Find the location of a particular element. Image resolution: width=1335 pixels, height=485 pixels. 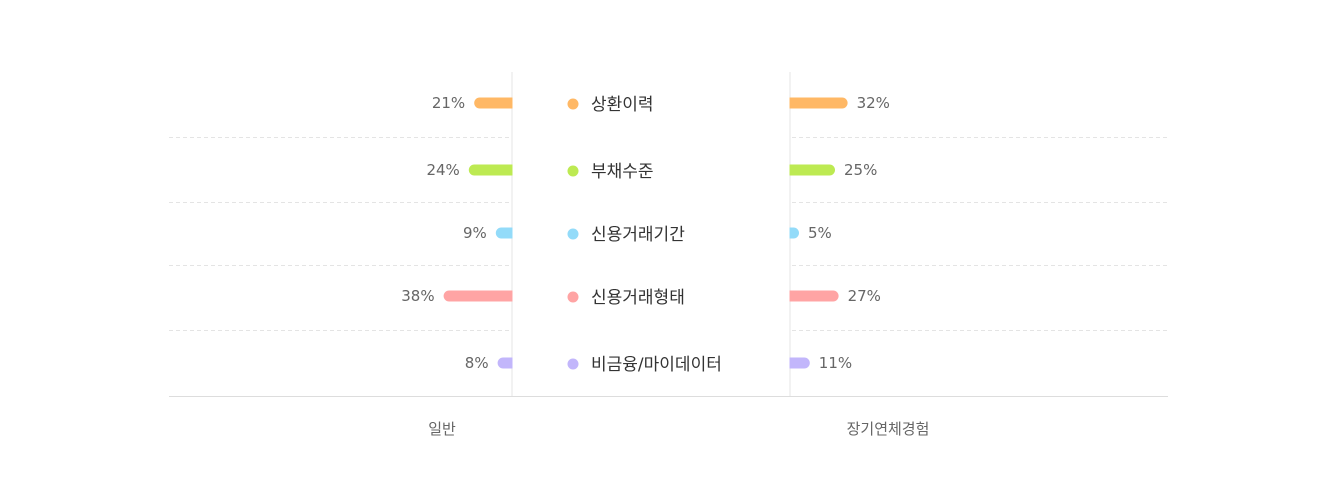

value-label-right: 32% is located at coordinates (873, 103).